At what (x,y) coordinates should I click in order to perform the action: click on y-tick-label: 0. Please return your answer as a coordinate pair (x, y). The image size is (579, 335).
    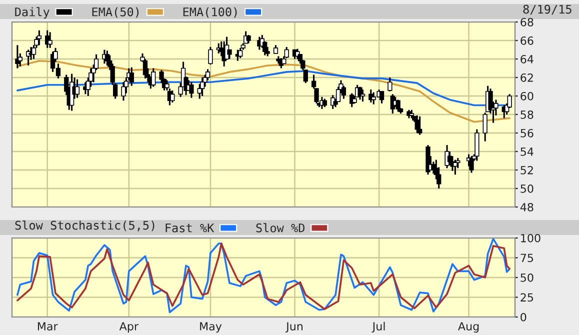
    Looking at the image, I should click on (523, 317).